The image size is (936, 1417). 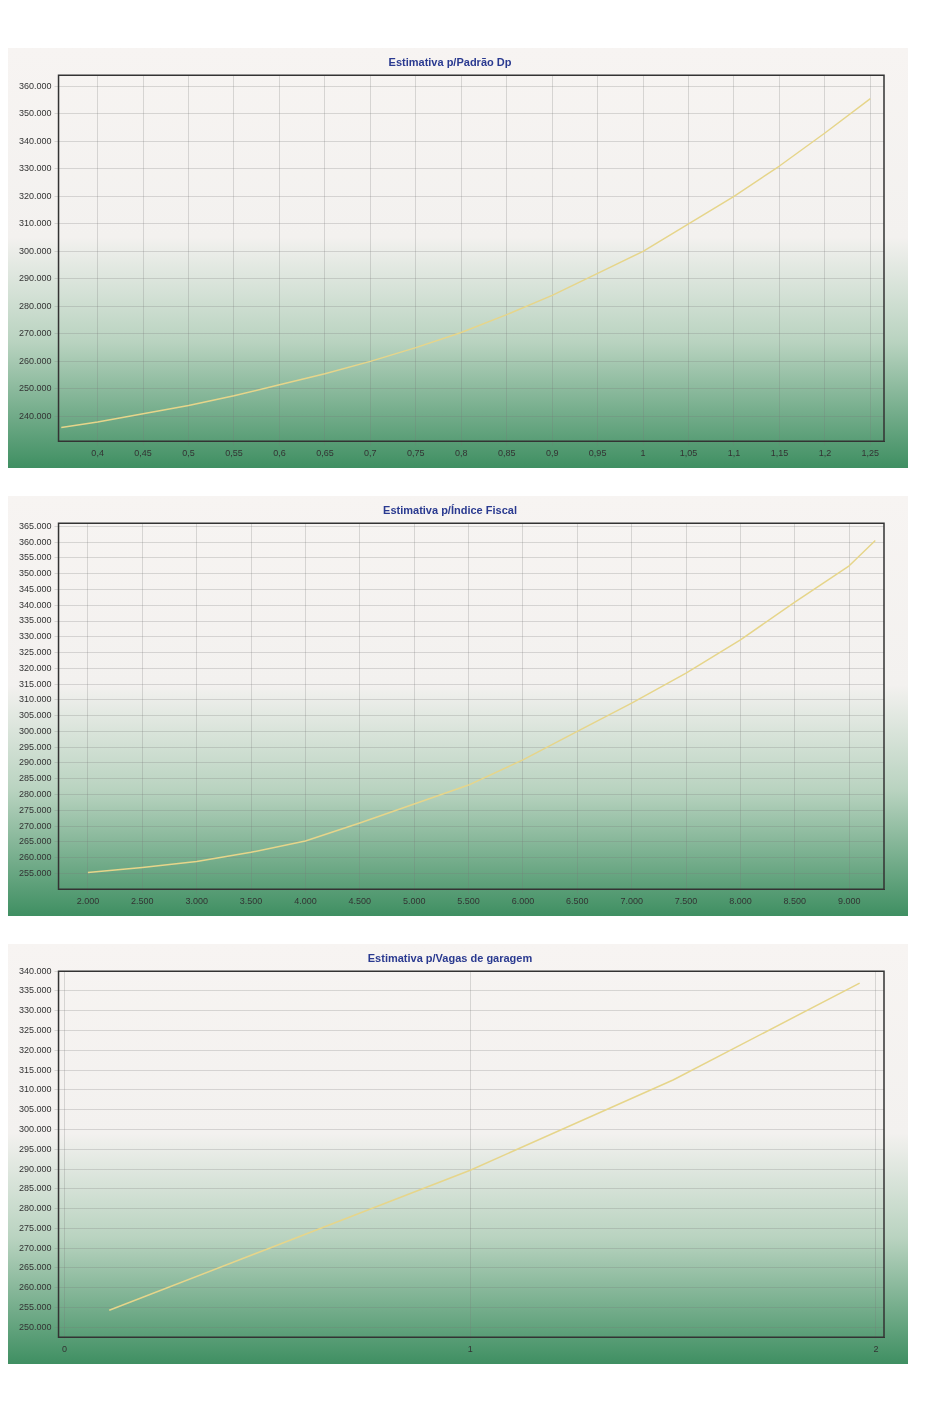 What do you see at coordinates (196, 901) in the screenshot?
I see `x-tick-label: 3.000` at bounding box center [196, 901].